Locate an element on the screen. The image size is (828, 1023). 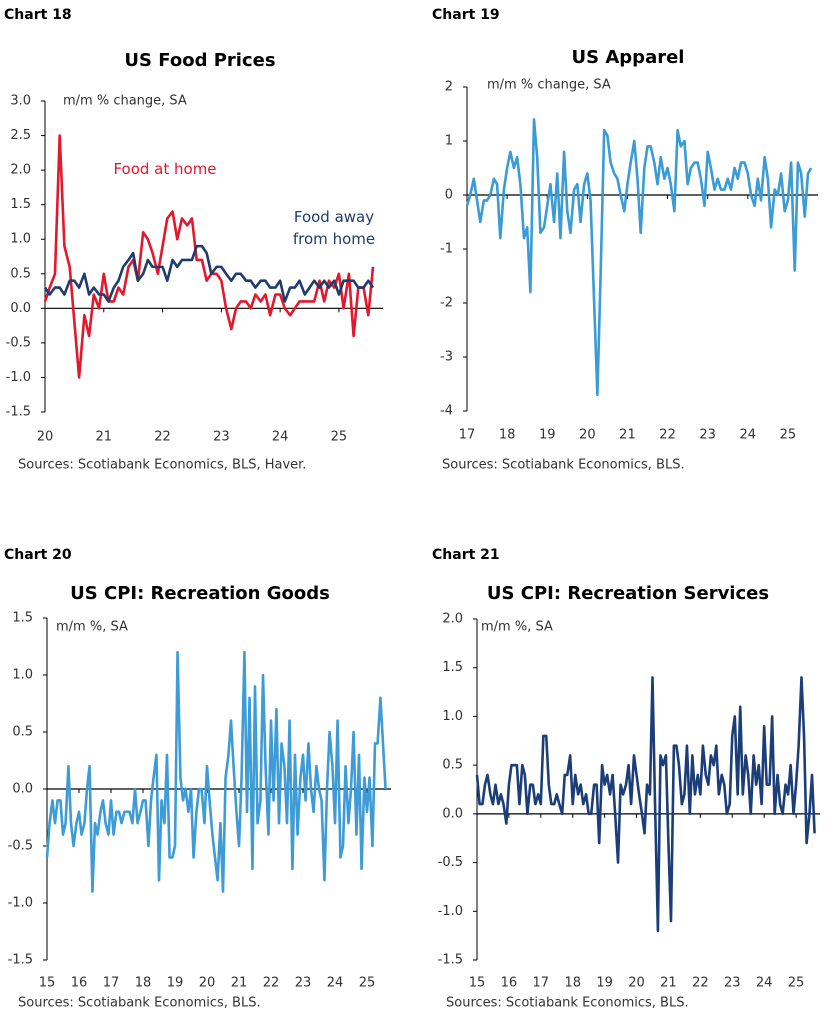
y-tick-label: 2 is located at coordinates (449, 87).